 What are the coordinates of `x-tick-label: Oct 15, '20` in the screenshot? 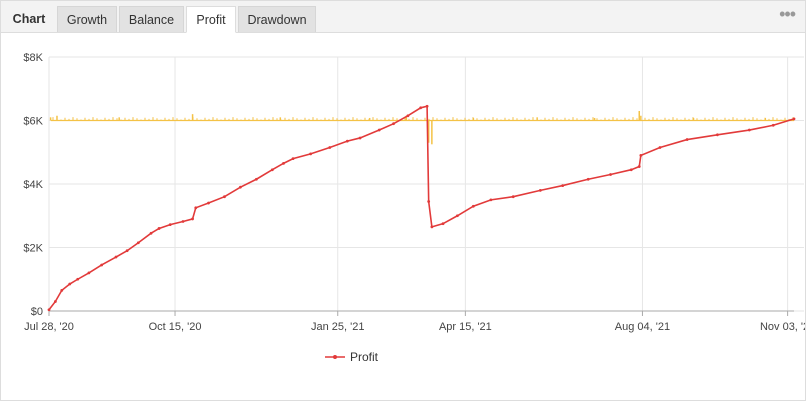 It's located at (175, 327).